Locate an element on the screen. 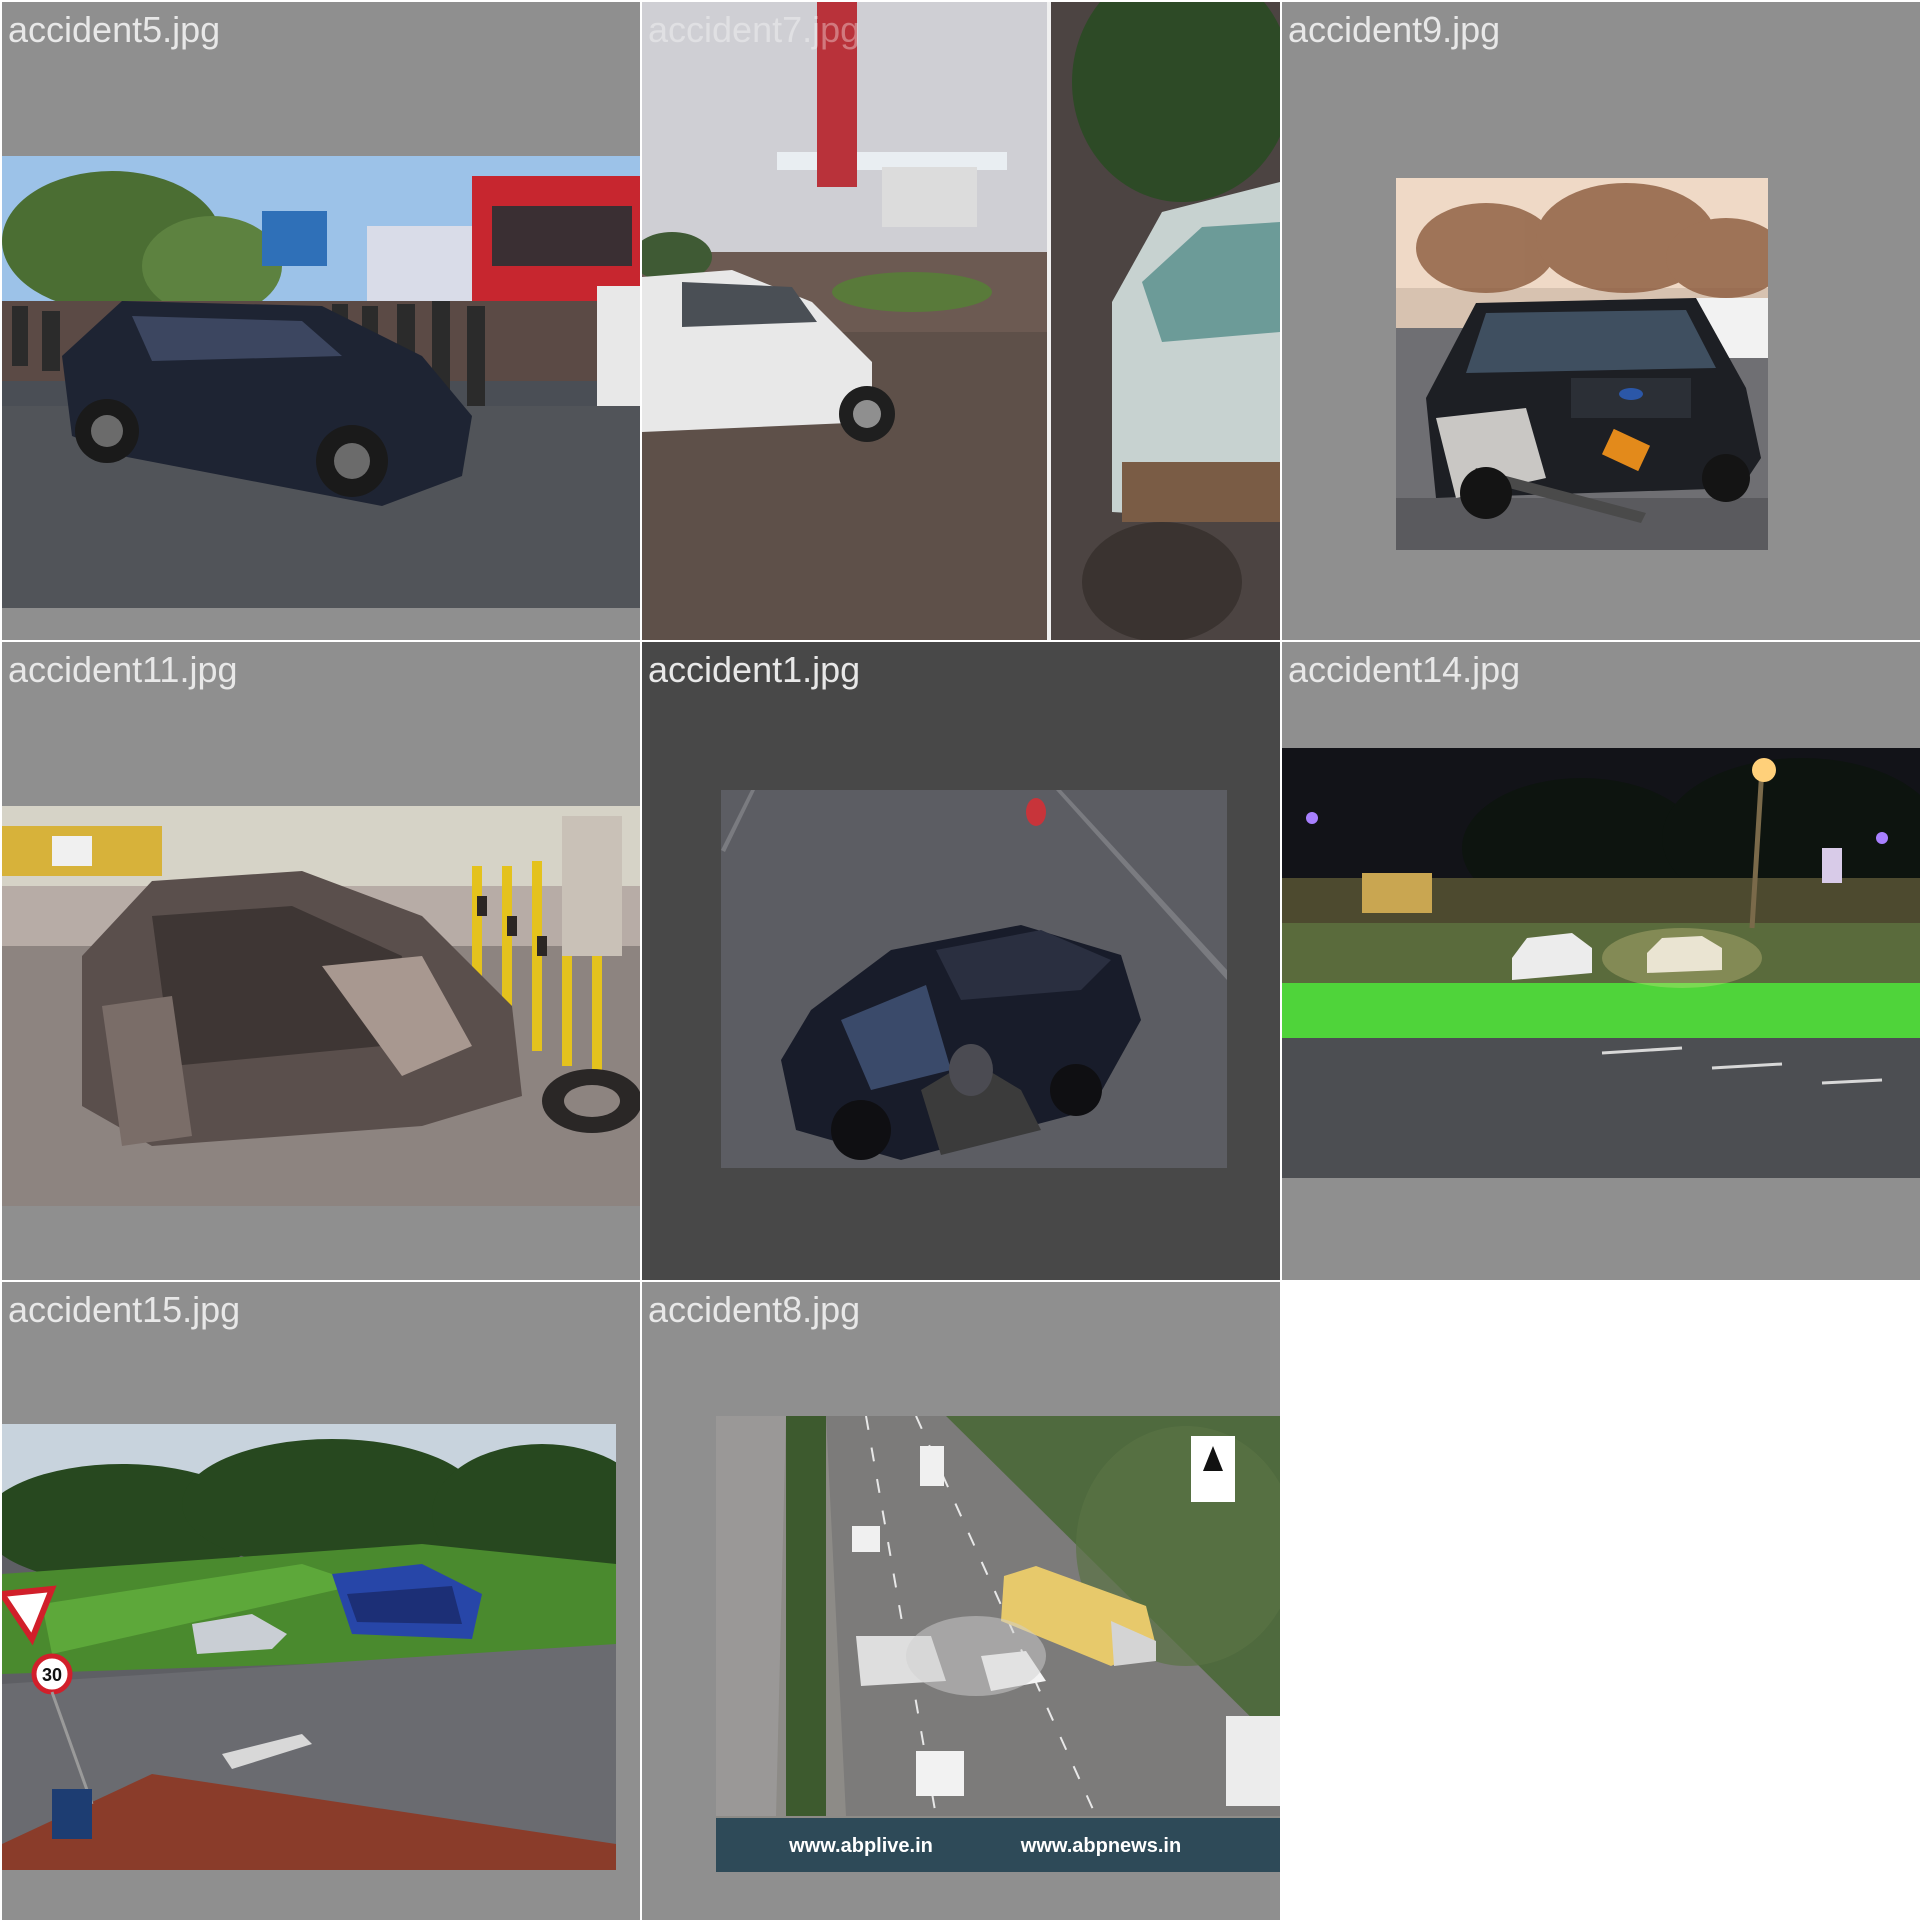  thumbnail-tile: accident7.jpg is located at coordinates (961, 321).